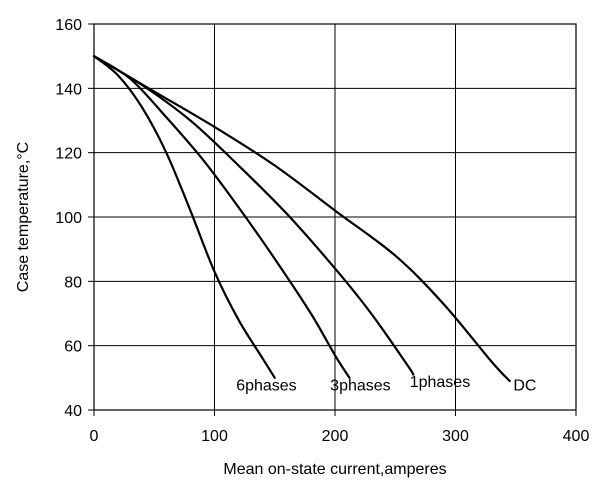 This screenshot has width=612, height=490. I want to click on series-labels: 6phases 3phases 1phases DC, so click(386, 384).